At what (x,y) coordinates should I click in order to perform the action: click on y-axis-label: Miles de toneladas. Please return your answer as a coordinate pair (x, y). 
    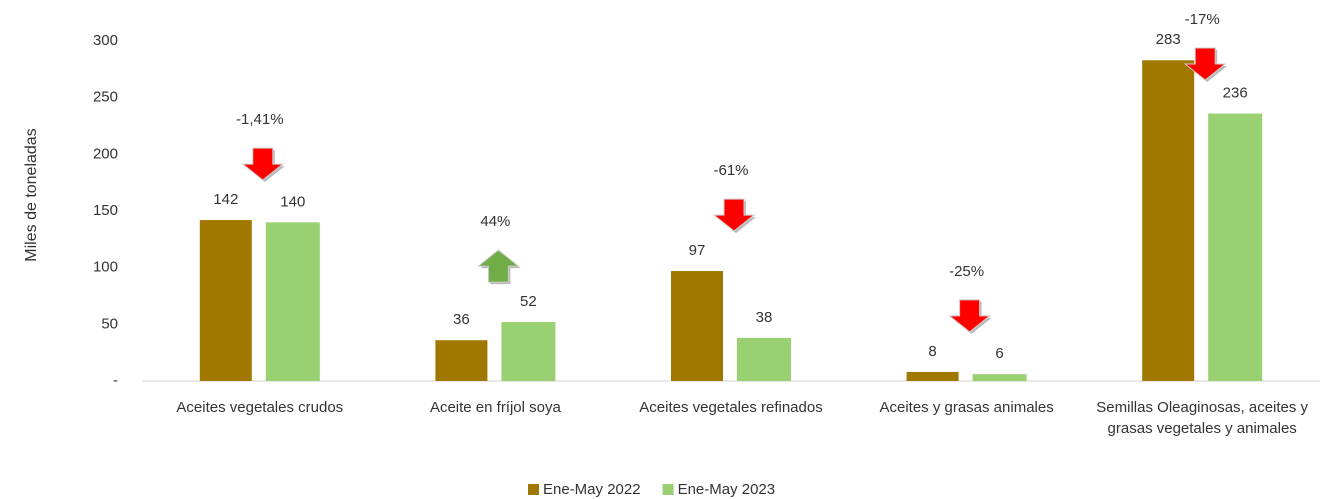
    Looking at the image, I should click on (31, 194).